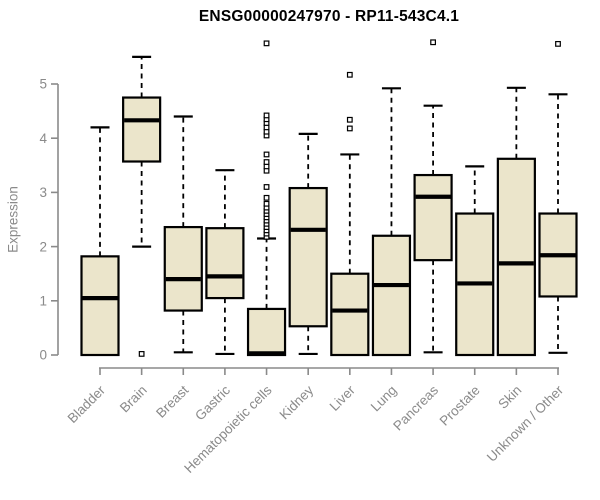 This screenshot has height=500, width=600. I want to click on chart-title: ENSG00000247970 - RP11-543C4.1, so click(329, 16).